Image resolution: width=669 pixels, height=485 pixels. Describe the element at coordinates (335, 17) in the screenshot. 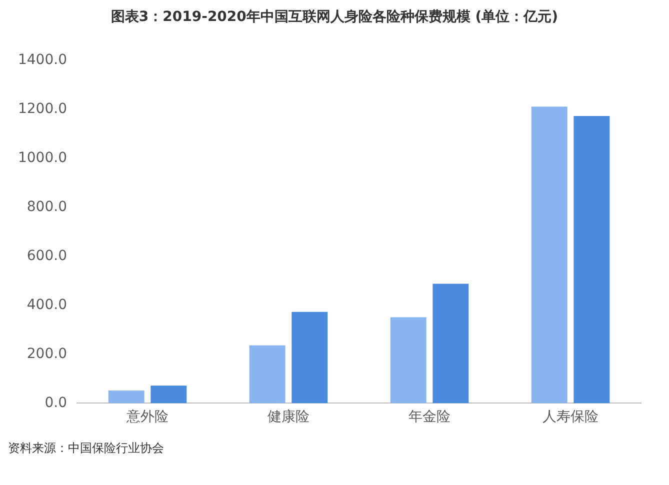

I see `chart-title: 图表3：2019-2020年中国互联网人身险各险种保费规模 (单位：亿元)` at that location.